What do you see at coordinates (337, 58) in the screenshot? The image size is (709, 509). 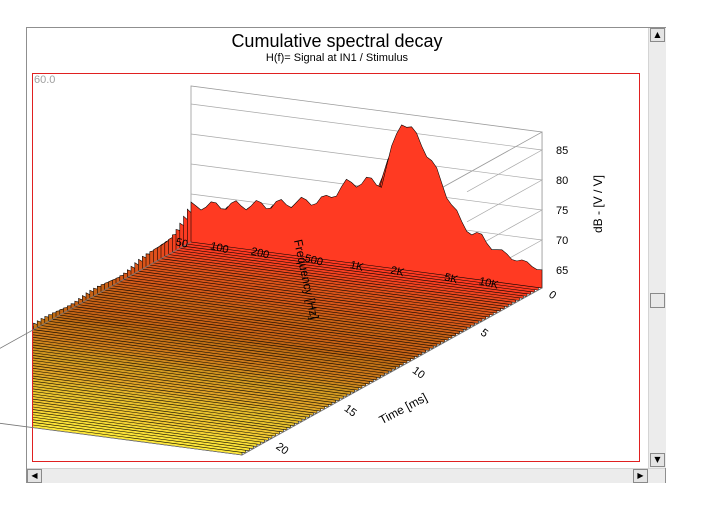 I see `chart-subtitle: H(f)= Signal at IN1 / Stimulus` at bounding box center [337, 58].